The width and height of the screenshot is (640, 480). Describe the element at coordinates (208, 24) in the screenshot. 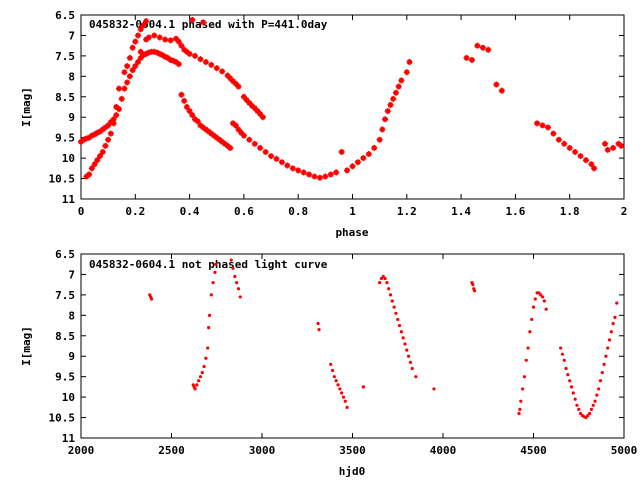

I see `chart-title: 045832-0604.1 phased with P=441.0day` at that location.